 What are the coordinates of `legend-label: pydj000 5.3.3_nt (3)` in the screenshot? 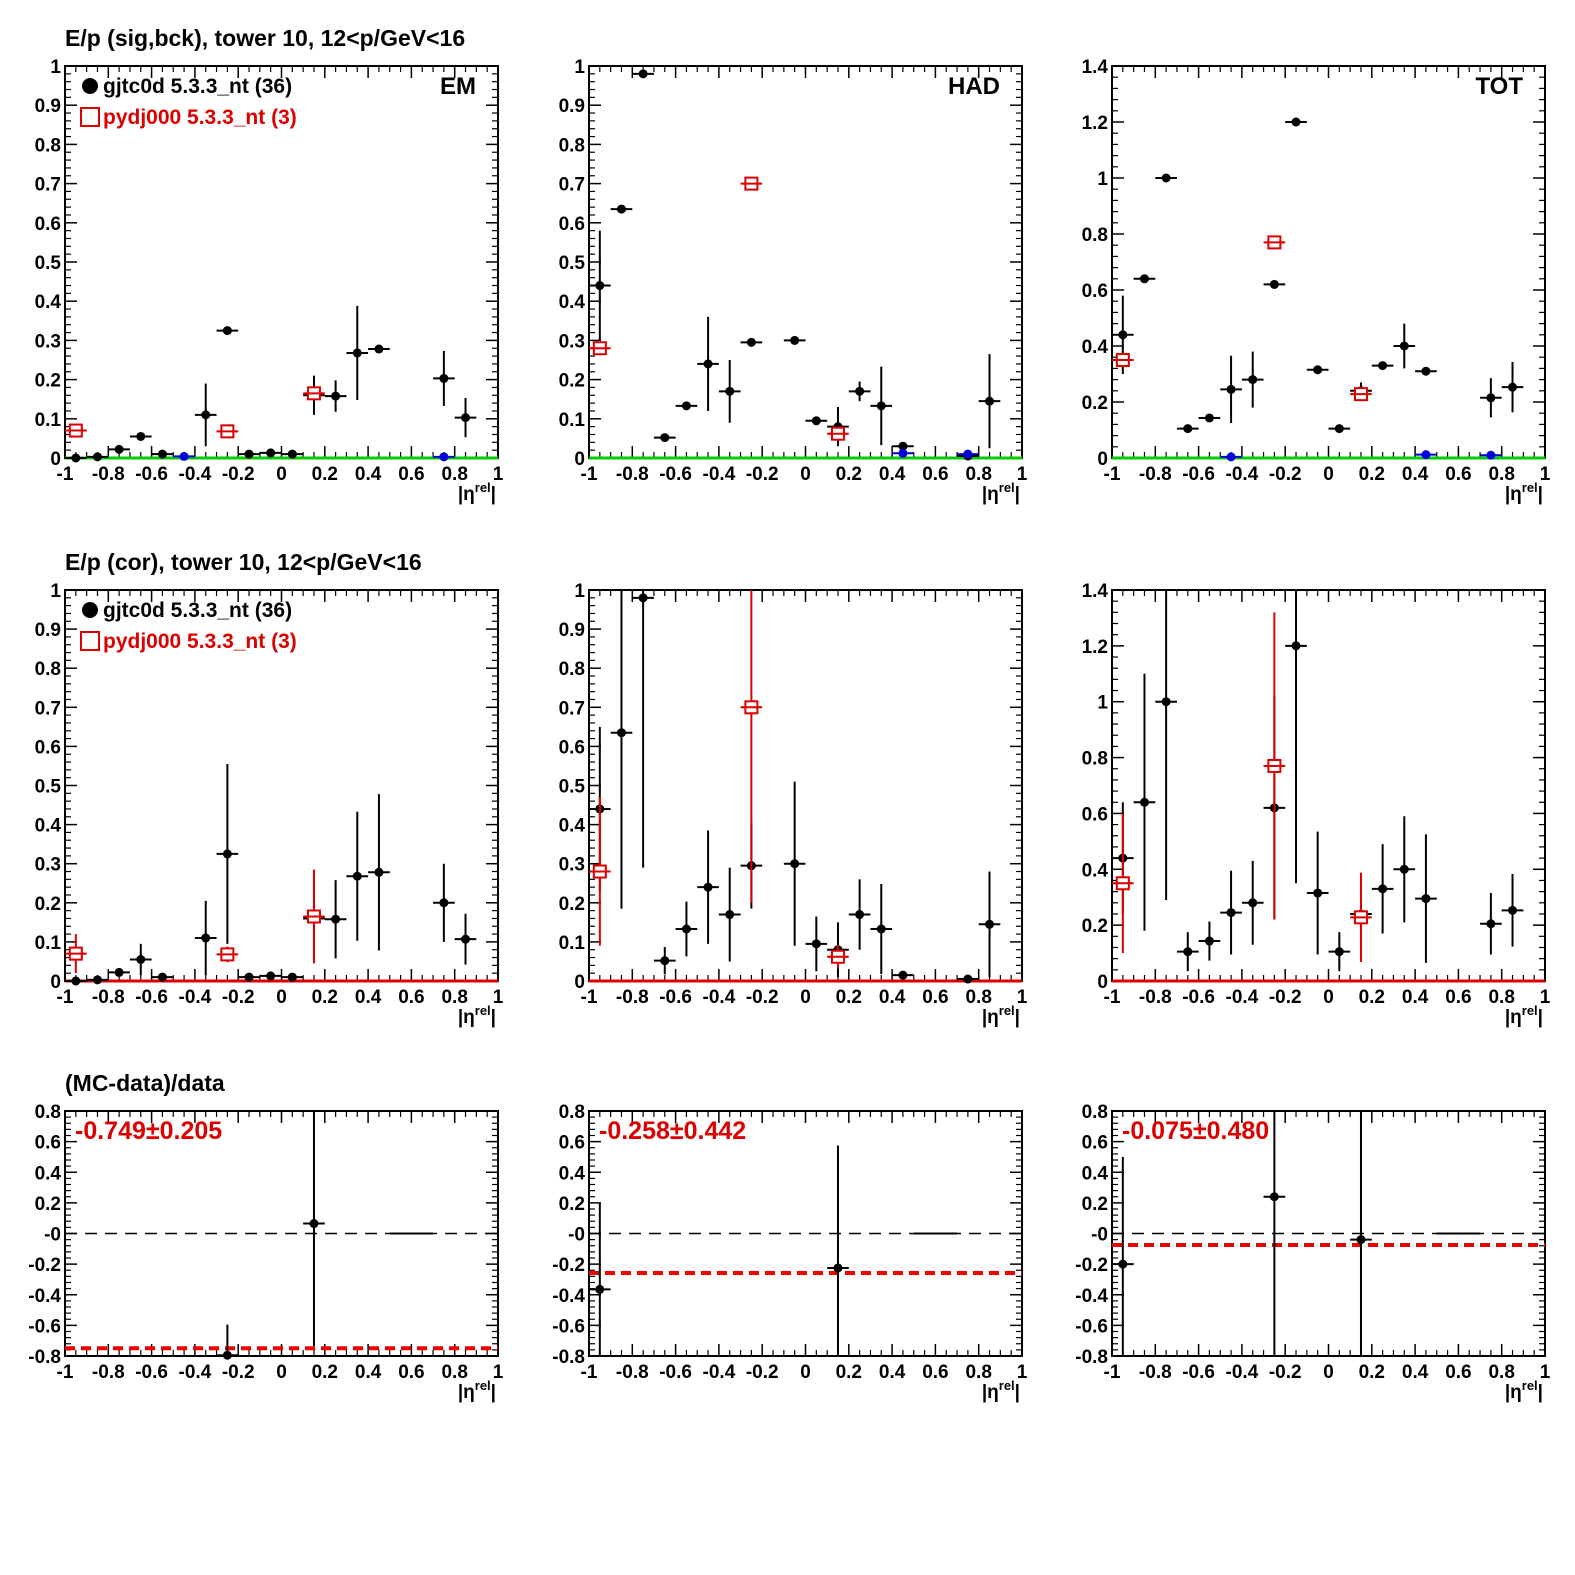 It's located at (200, 117).